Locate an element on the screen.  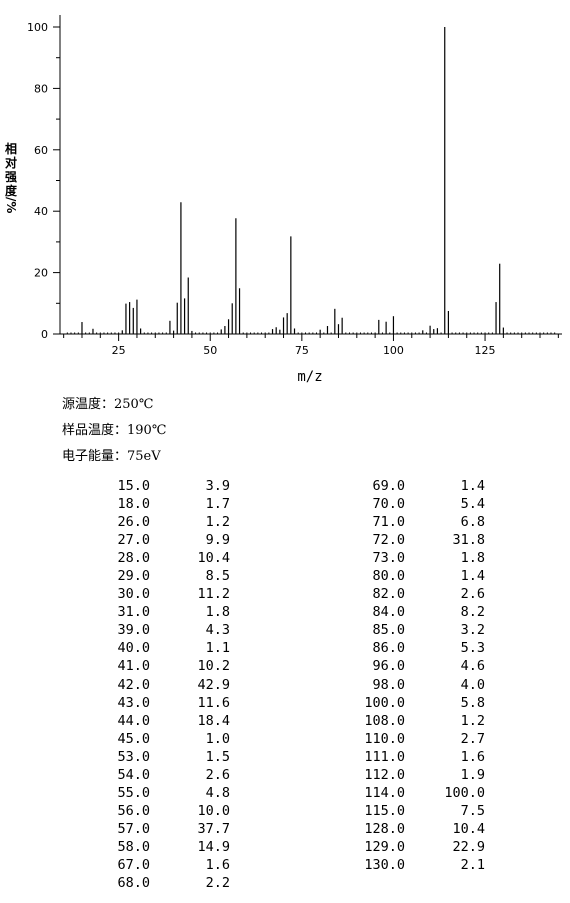
peak-abundance: 31.8 is located at coordinates (468, 540).